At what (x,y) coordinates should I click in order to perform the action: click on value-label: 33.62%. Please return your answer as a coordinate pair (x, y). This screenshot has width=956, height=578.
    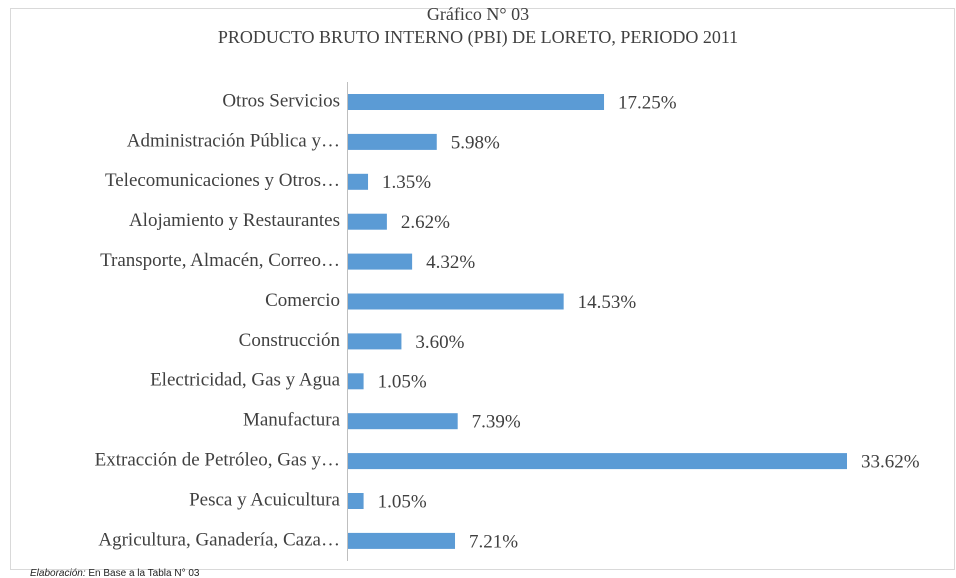
    Looking at the image, I should click on (890, 461).